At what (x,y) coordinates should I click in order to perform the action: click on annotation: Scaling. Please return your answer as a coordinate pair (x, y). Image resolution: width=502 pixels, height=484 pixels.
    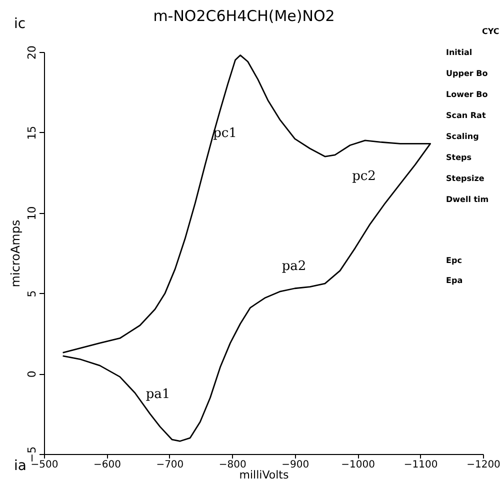
    Looking at the image, I should click on (463, 136).